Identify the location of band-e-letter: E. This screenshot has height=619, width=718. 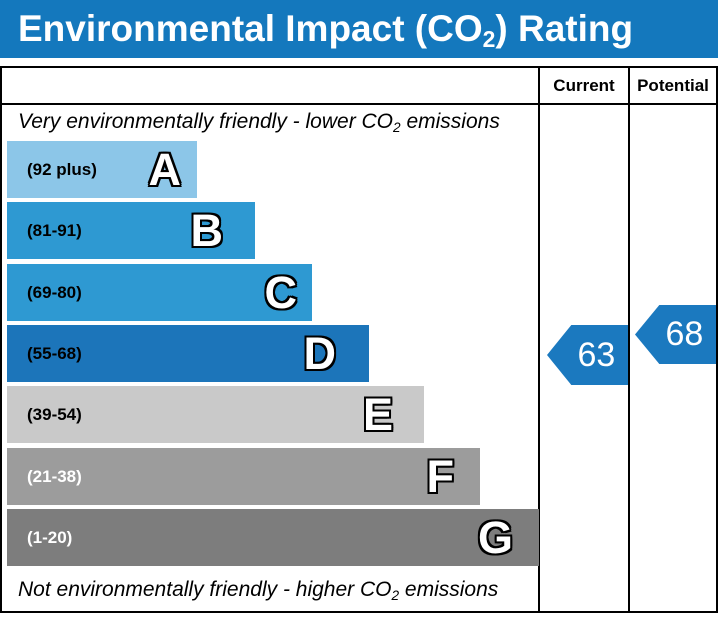
(377, 414).